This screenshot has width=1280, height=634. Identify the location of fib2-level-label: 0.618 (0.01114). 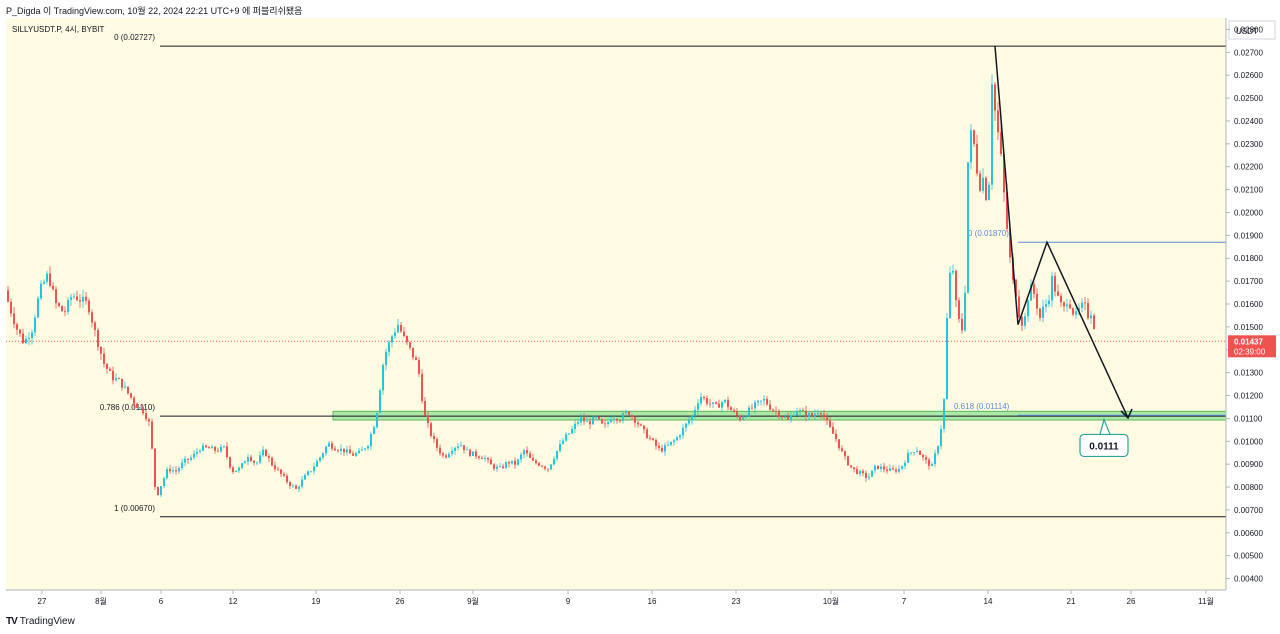
(982, 406).